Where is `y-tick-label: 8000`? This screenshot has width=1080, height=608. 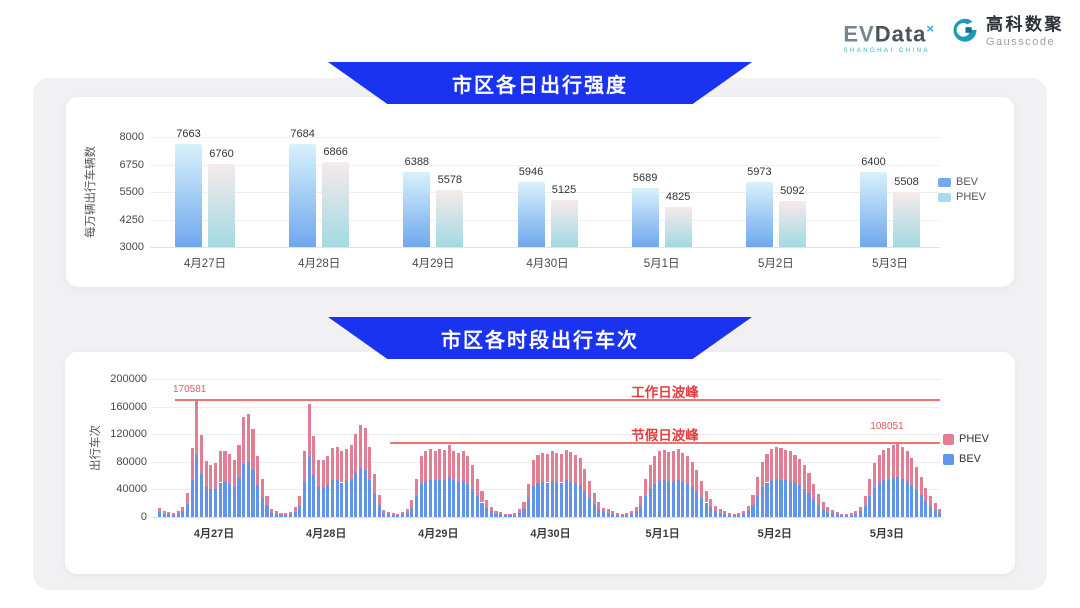 y-tick-label: 8000 is located at coordinates (131, 137).